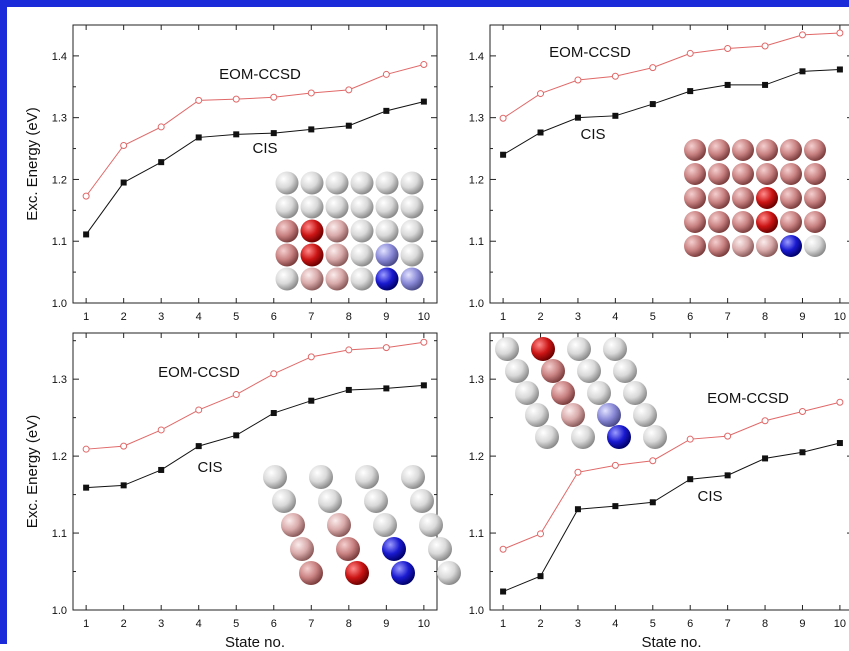 Image resolution: width=849 pixels, height=651 pixels. What do you see at coordinates (124, 317) in the screenshot?
I see `x-tick-label: 2` at bounding box center [124, 317].